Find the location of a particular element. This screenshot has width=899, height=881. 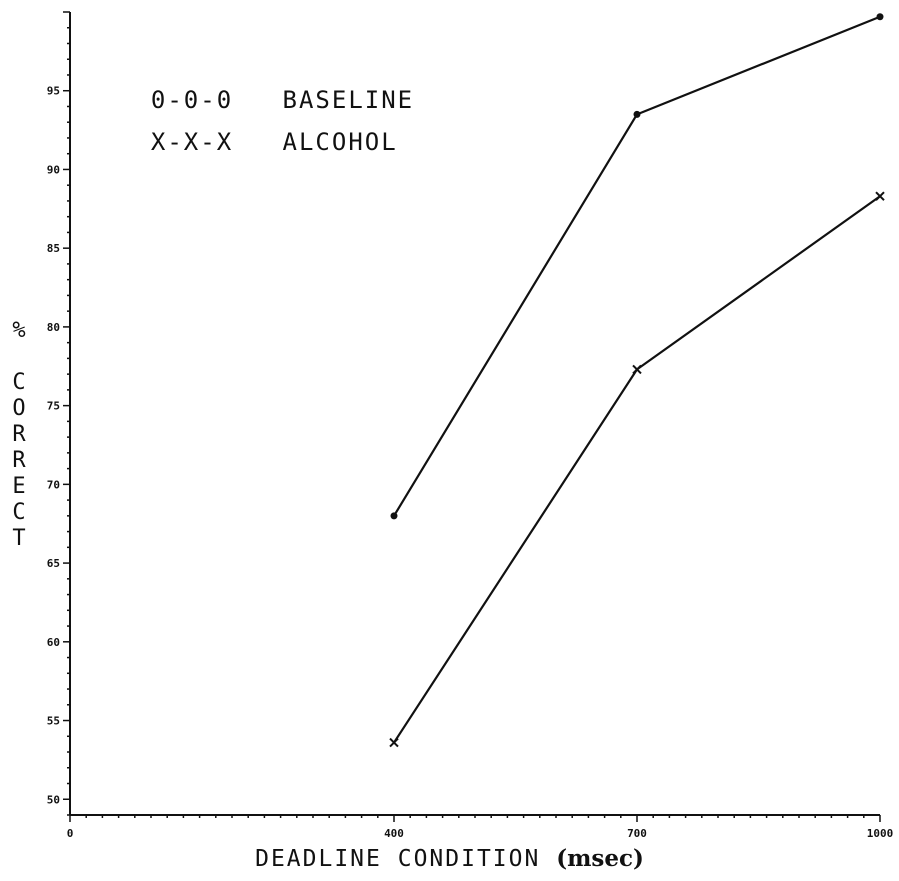

y-tick-label: 75 is located at coordinates (53, 406).